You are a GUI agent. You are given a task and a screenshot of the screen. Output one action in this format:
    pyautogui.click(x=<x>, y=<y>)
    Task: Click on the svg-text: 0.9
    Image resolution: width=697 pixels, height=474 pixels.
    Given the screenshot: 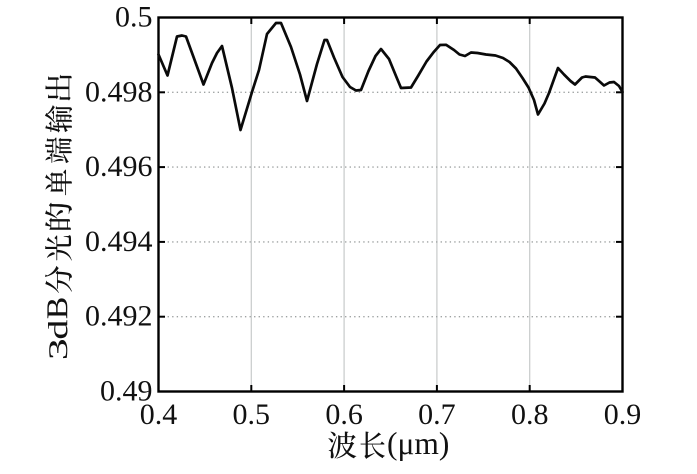 What is the action you would take?
    pyautogui.click(x=623, y=414)
    